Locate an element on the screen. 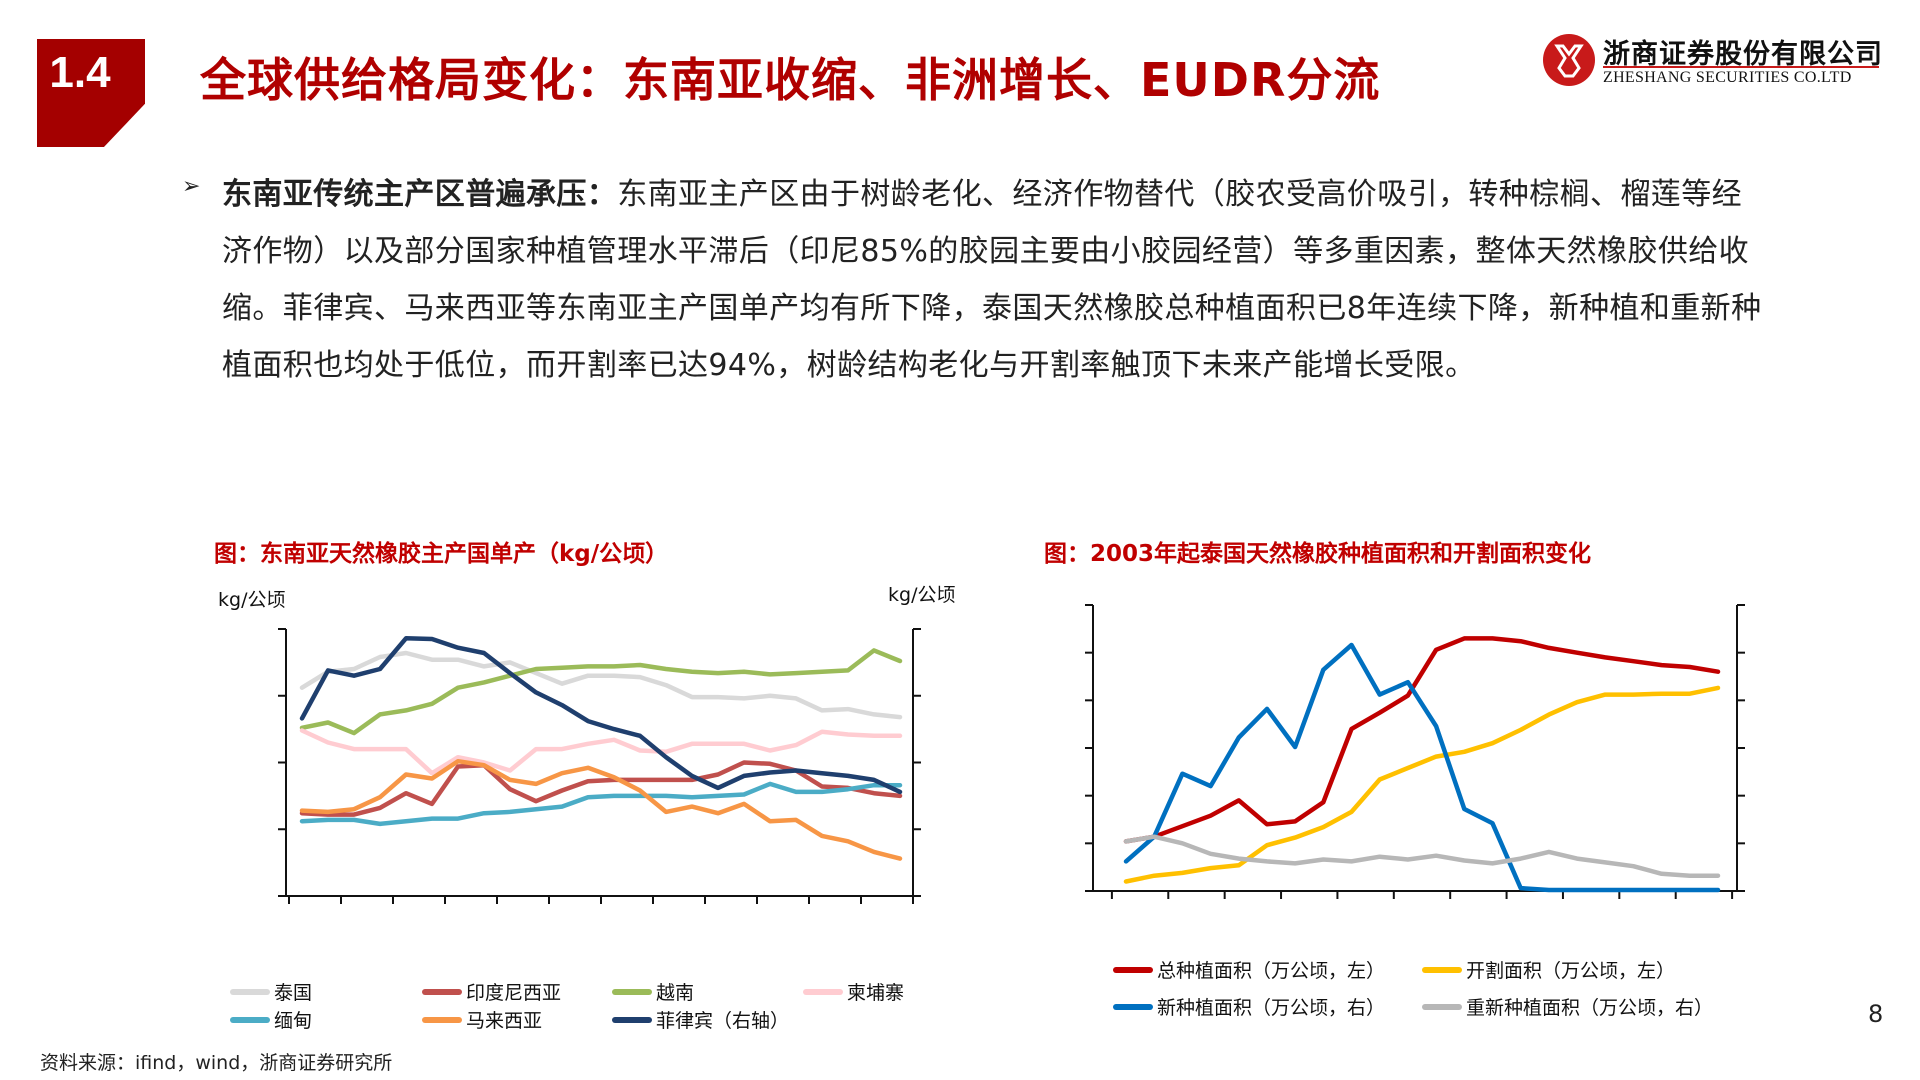 The height and width of the screenshot is (1080, 1920). page-number: 8 is located at coordinates (1876, 1014).